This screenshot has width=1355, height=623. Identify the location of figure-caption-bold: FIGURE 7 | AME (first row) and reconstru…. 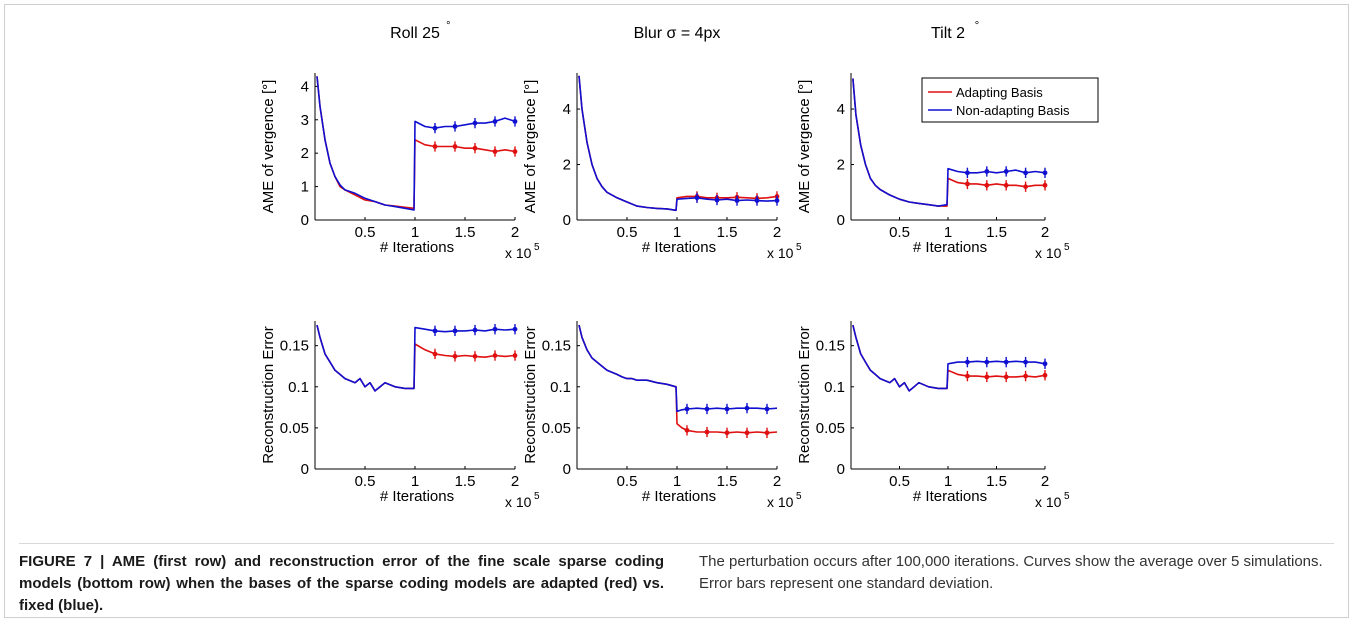
(341, 583).